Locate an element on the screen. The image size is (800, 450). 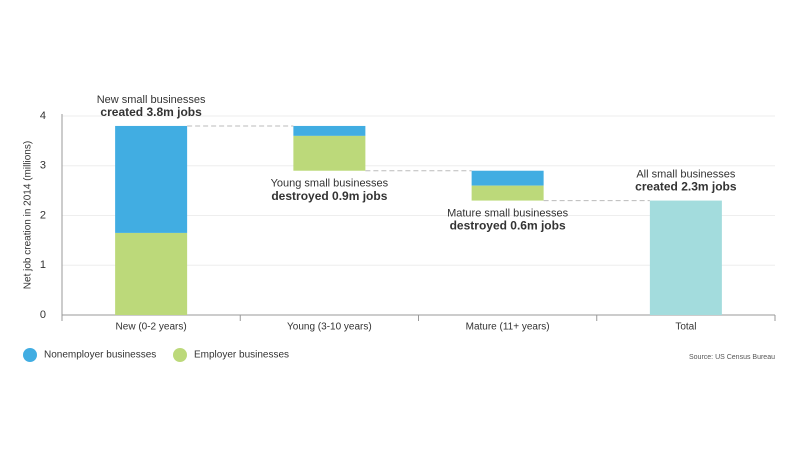
y-tick-label: 3 is located at coordinates (43, 166).